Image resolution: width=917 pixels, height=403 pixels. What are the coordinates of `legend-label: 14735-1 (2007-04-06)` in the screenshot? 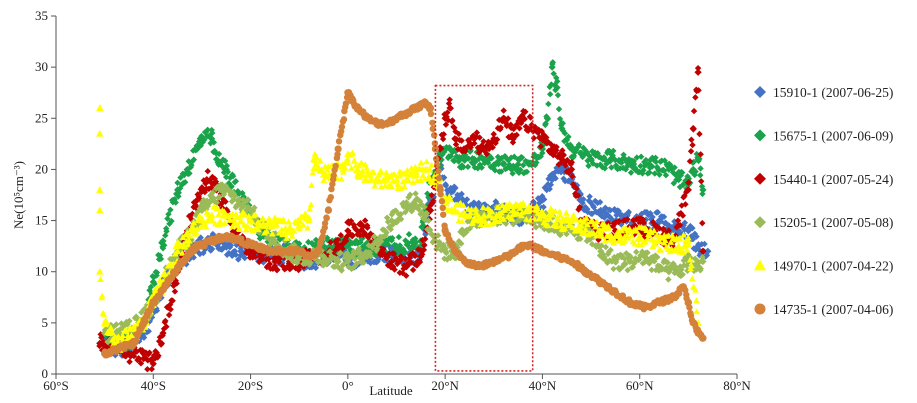 It's located at (833, 309).